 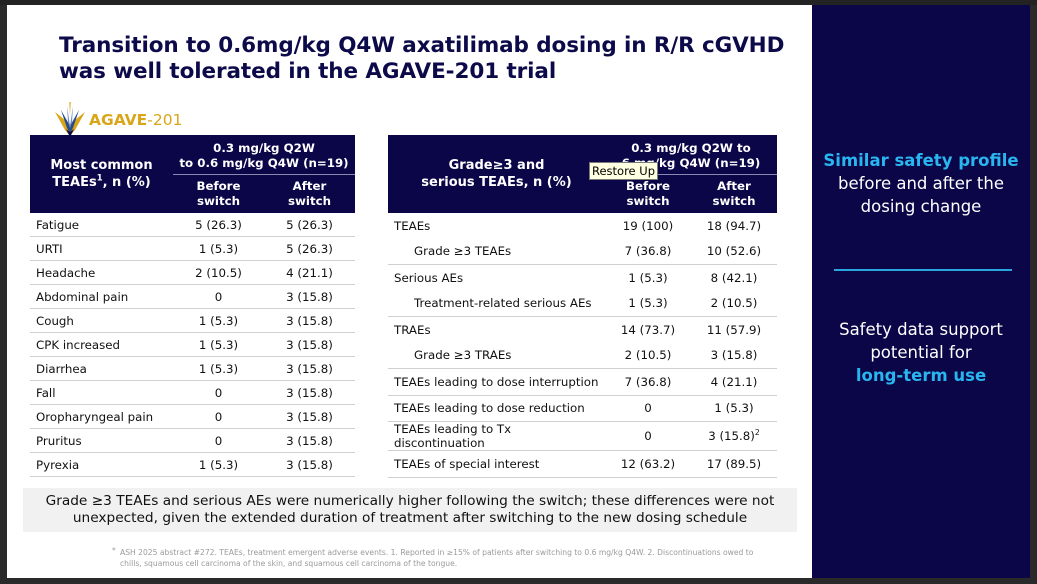 I want to click on after-value-text: 2 (10.5), so click(x=734, y=303).